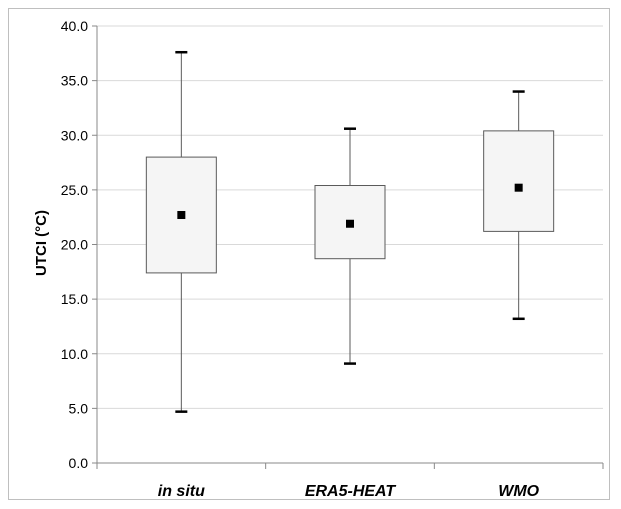 The image size is (621, 509). Describe the element at coordinates (519, 181) in the screenshot. I see `iqr-box` at that location.